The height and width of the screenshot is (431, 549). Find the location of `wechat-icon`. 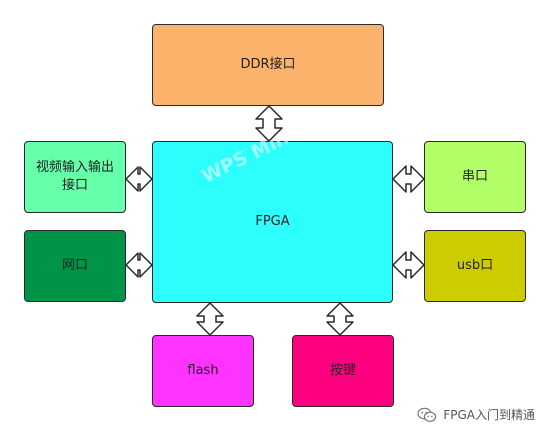

wechat-icon is located at coordinates (427, 414).